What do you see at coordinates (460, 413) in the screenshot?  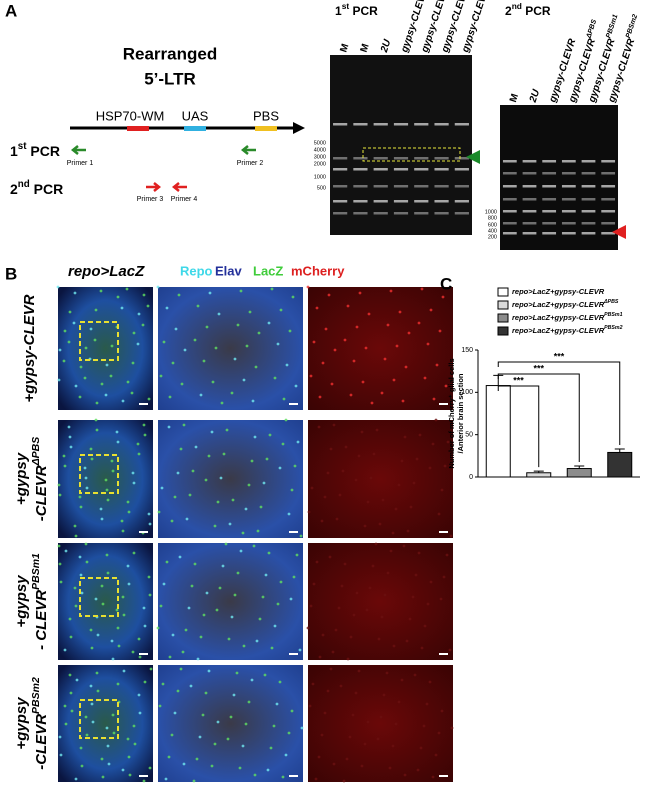 I see `y-axis-label: /Anterior brain section` at bounding box center [460, 413].